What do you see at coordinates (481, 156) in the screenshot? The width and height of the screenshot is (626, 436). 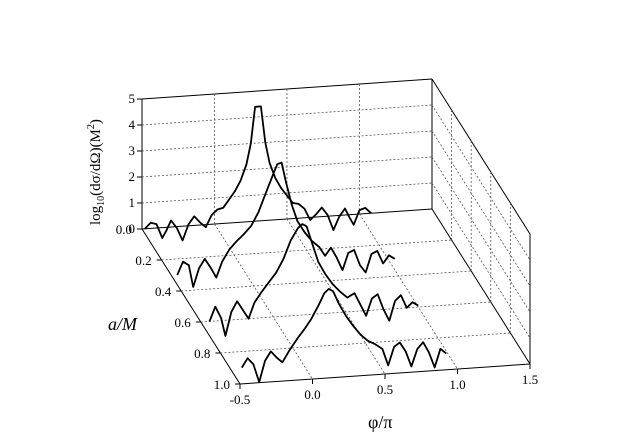 I see `side-wall-edge` at bounding box center [481, 156].